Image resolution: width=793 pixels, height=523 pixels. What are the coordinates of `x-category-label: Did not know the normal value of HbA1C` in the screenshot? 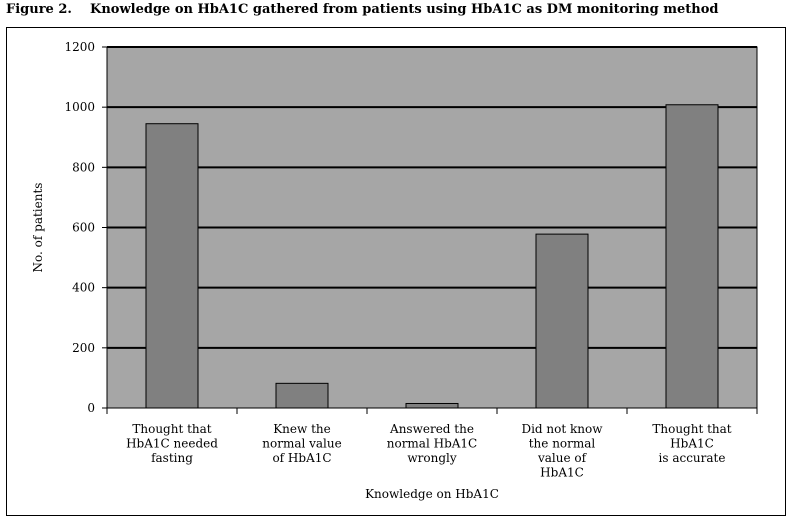 It's located at (562, 451).